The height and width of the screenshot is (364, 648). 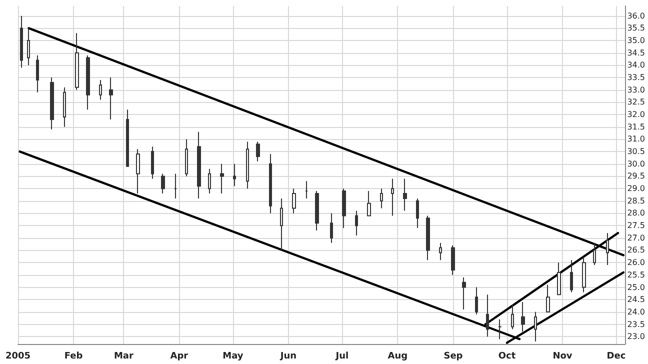 What do you see at coordinates (507, 357) in the screenshot?
I see `x-tick-label: Oct` at bounding box center [507, 357].